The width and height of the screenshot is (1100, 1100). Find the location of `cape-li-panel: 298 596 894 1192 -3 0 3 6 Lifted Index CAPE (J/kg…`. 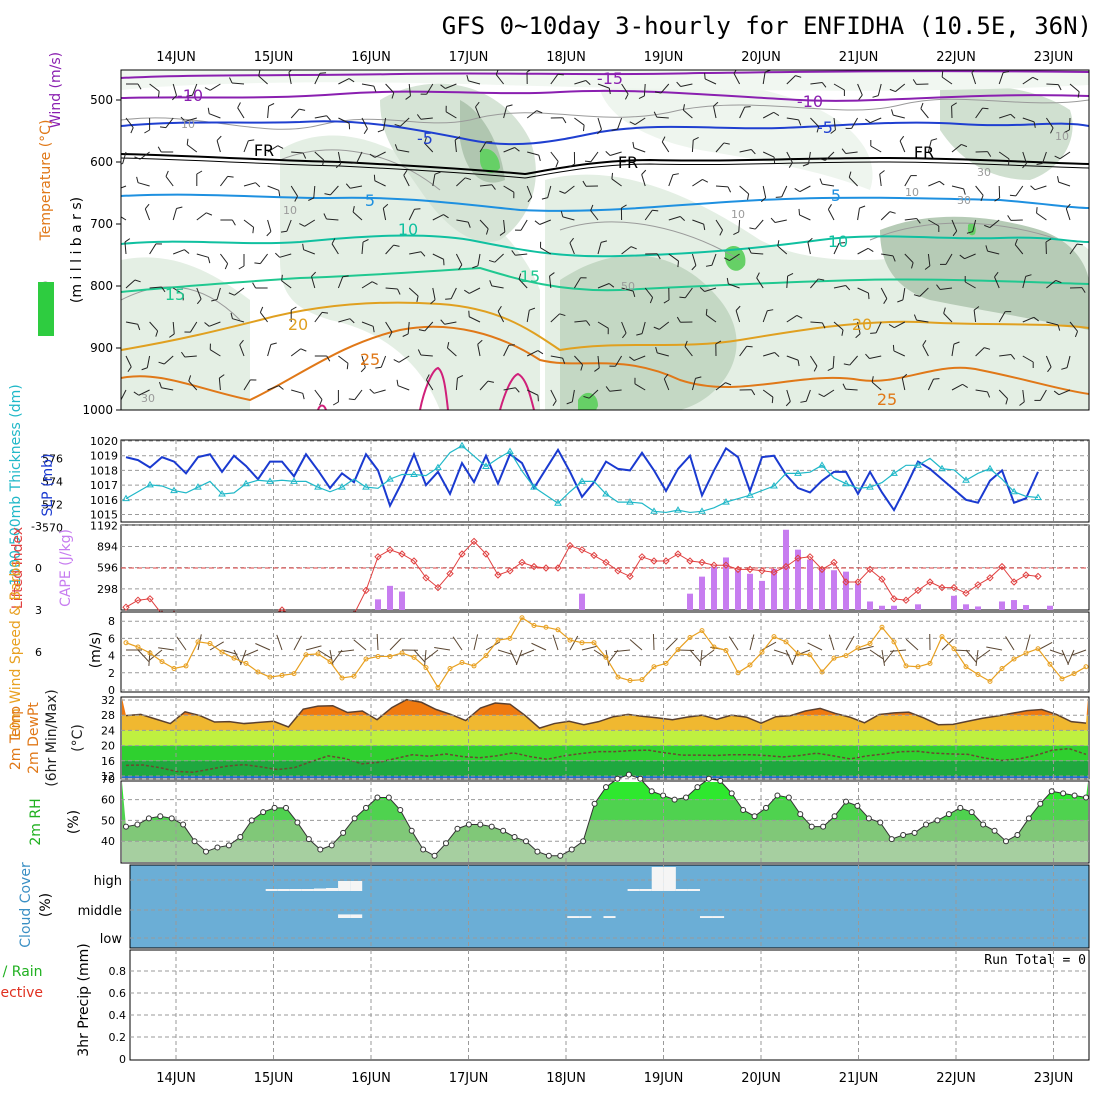

cape-li-panel: 298 596 894 1192 -3 0 3 6 Lifted Index CAPE (J/kg… is located at coordinates (550, 589).